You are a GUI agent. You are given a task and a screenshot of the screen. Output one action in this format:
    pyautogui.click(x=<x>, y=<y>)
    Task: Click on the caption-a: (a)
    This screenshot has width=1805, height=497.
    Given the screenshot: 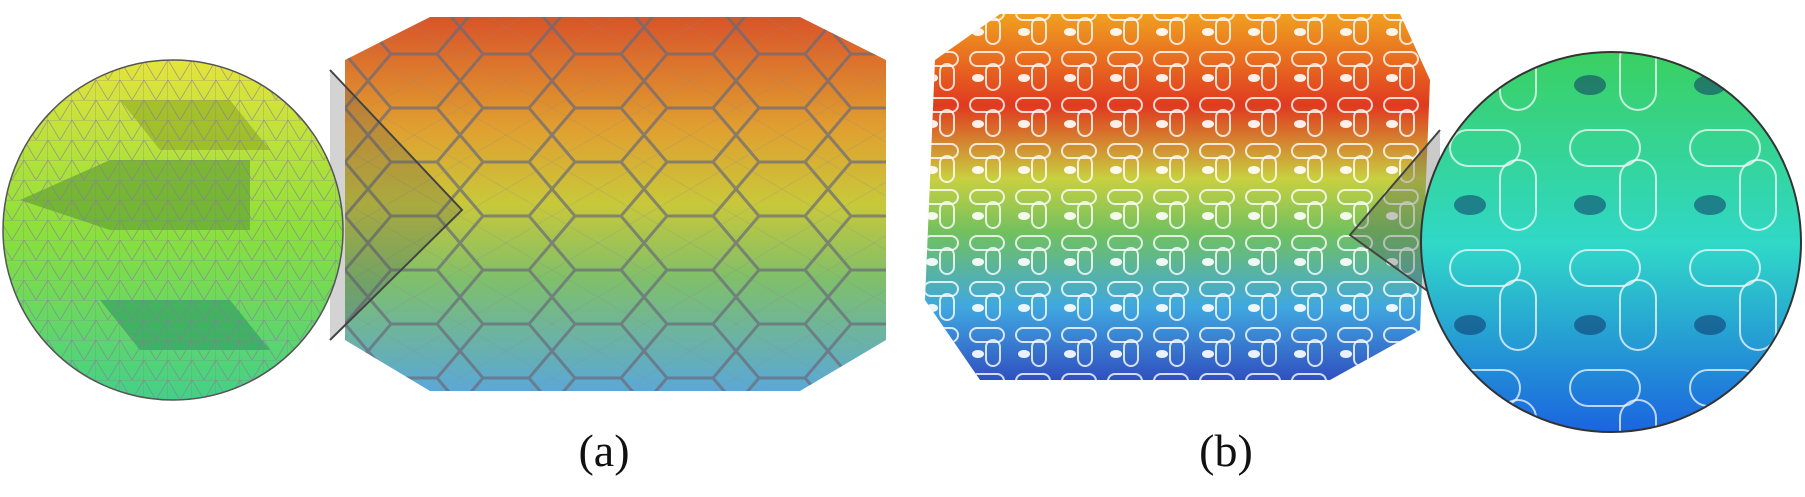 What is the action you would take?
    pyautogui.click(x=603, y=450)
    